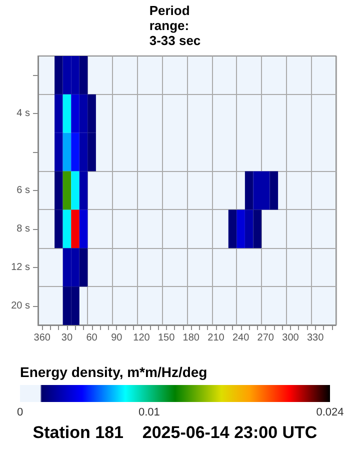 Image resolution: width=350 pixels, height=450 pixels. What do you see at coordinates (20, 267) in the screenshot?
I see `y-tick-label: 12 s` at bounding box center [20, 267].